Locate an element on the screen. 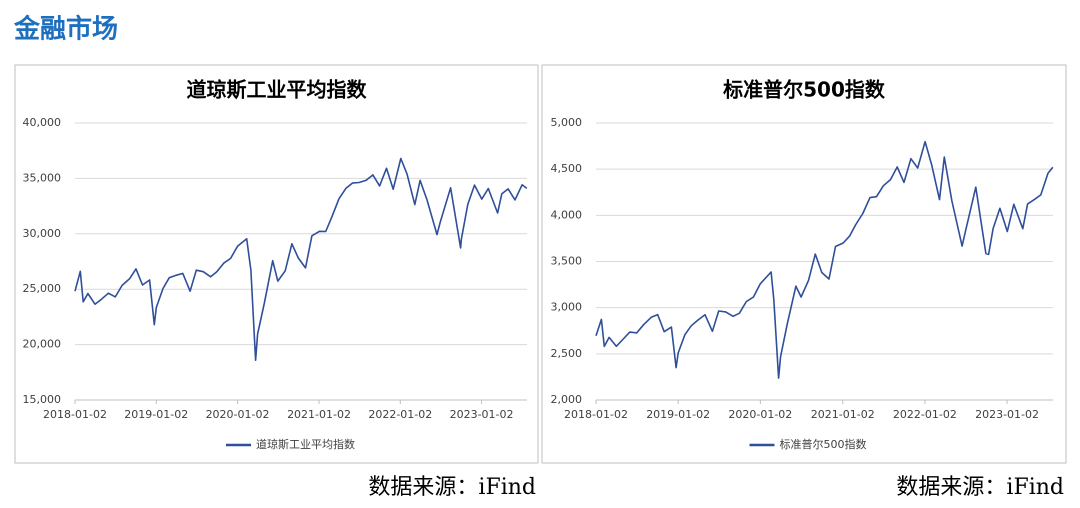  y-tick-label: 5,000 is located at coordinates (567, 122).